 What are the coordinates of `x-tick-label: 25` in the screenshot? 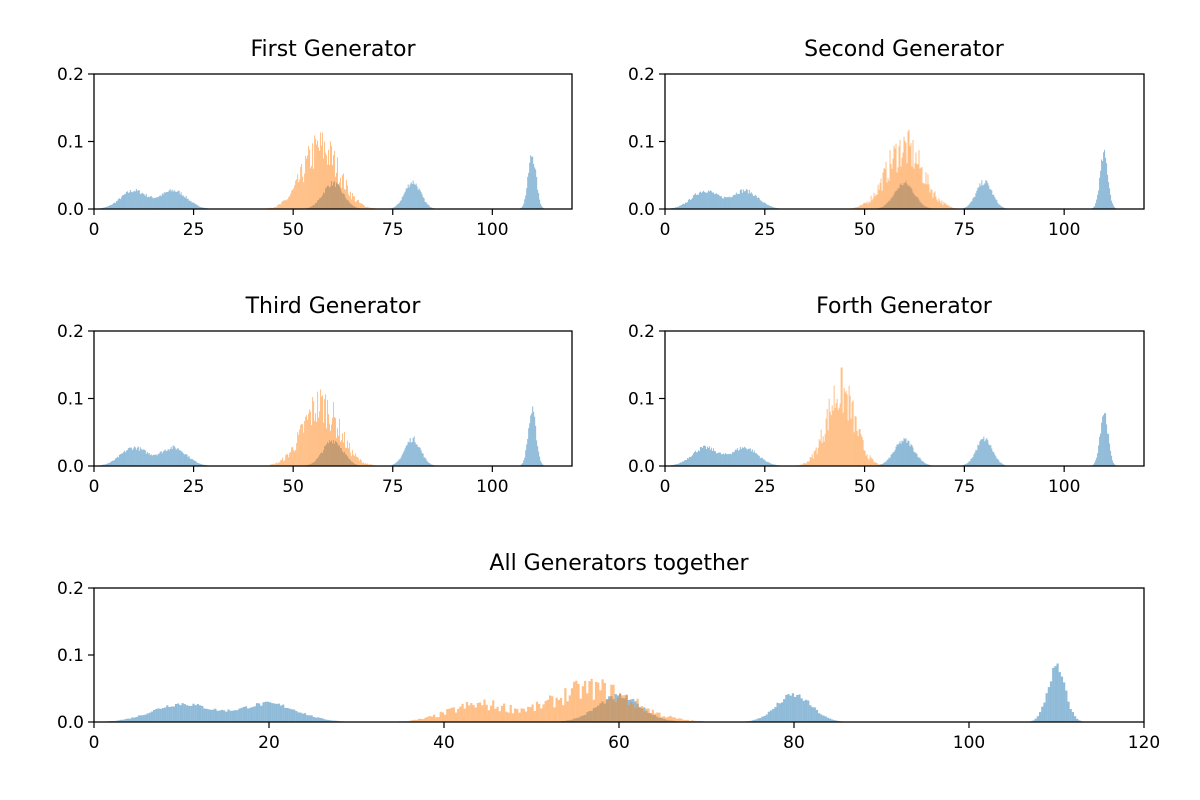 It's located at (194, 487).